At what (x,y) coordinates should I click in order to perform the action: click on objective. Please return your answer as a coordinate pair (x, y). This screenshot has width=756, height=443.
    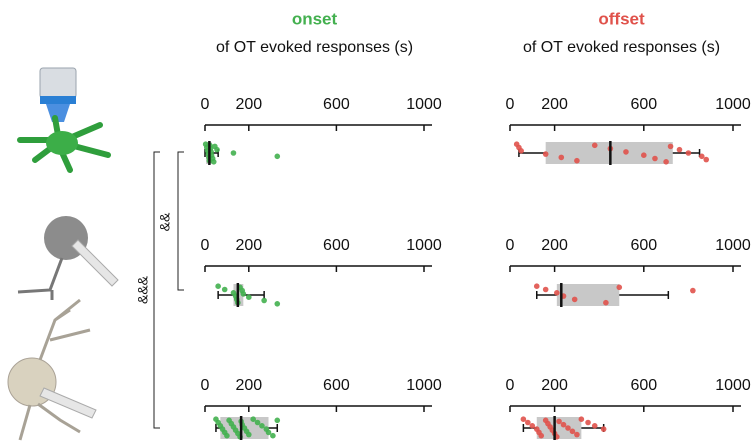
    Looking at the image, I should click on (58, 83).